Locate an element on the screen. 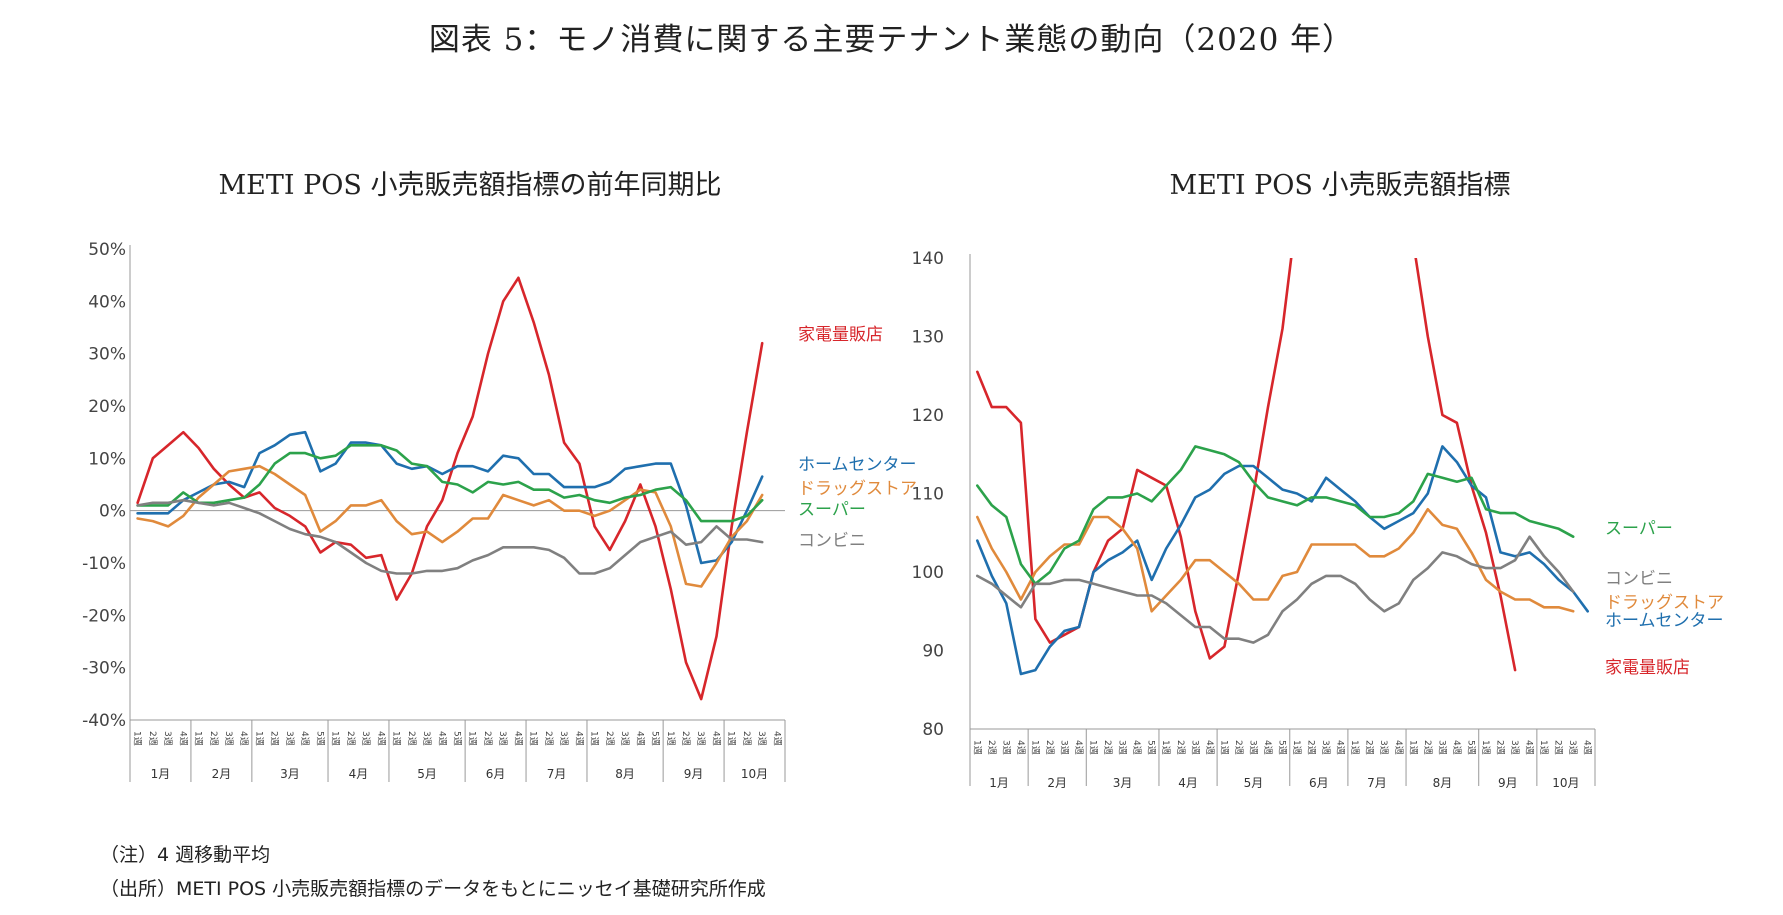 The width and height of the screenshot is (1783, 915). y-tick-label: 50% is located at coordinates (107, 250).